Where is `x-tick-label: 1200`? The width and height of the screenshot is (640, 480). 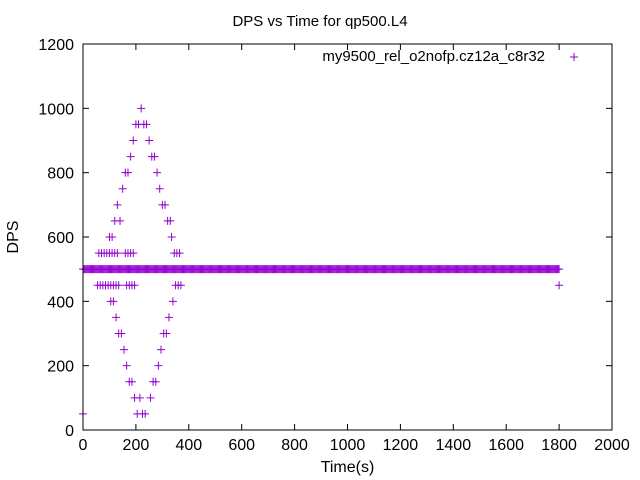 x-tick-label: 1200 is located at coordinates (401, 445).